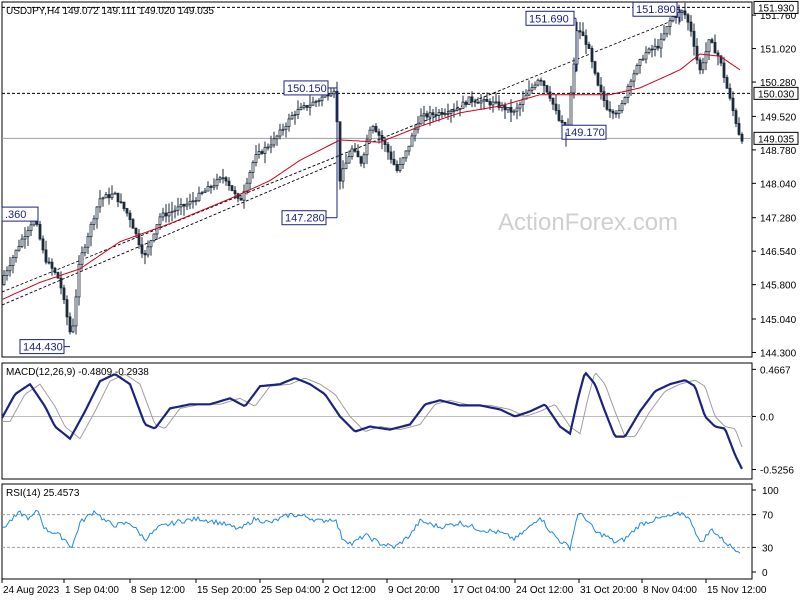 This screenshot has width=800, height=600. I want to click on watermark: ActionForex.com, so click(588, 222).